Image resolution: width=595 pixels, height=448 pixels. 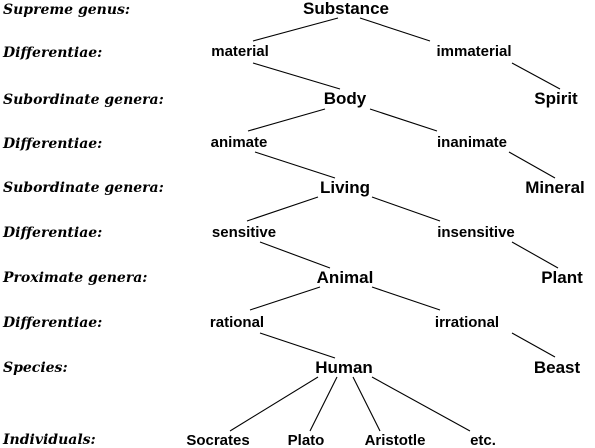 What do you see at coordinates (240, 51) in the screenshot?
I see `node-material: material` at bounding box center [240, 51].